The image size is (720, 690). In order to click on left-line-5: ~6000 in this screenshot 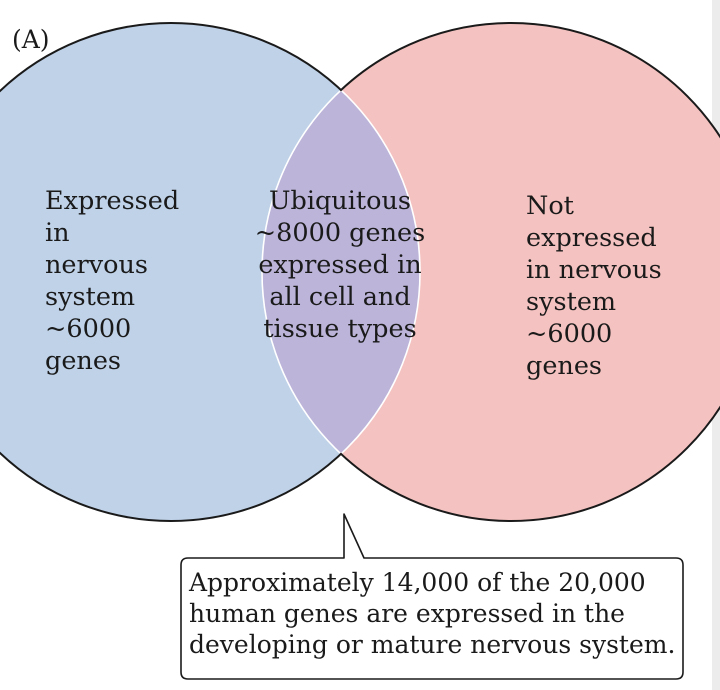, I will do `click(88, 329)`.